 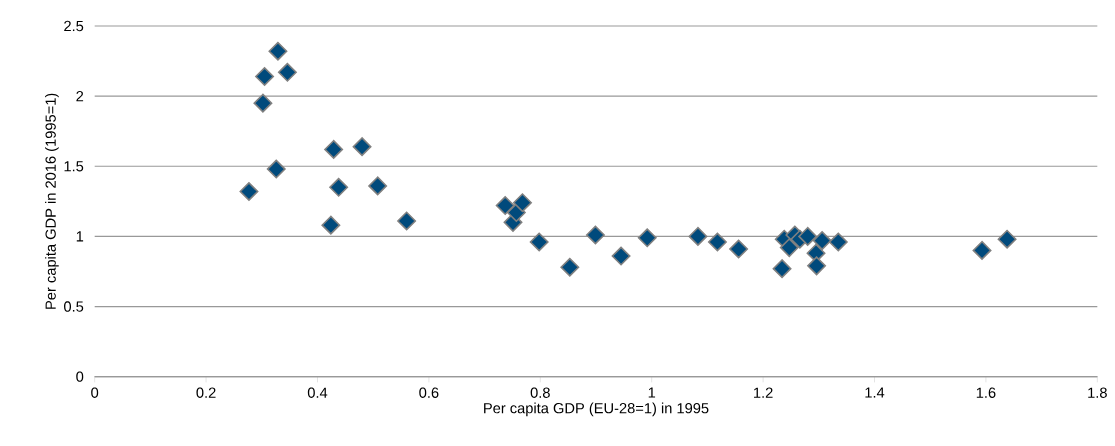 What do you see at coordinates (95, 392) in the screenshot?
I see `x-tick-label: 0` at bounding box center [95, 392].